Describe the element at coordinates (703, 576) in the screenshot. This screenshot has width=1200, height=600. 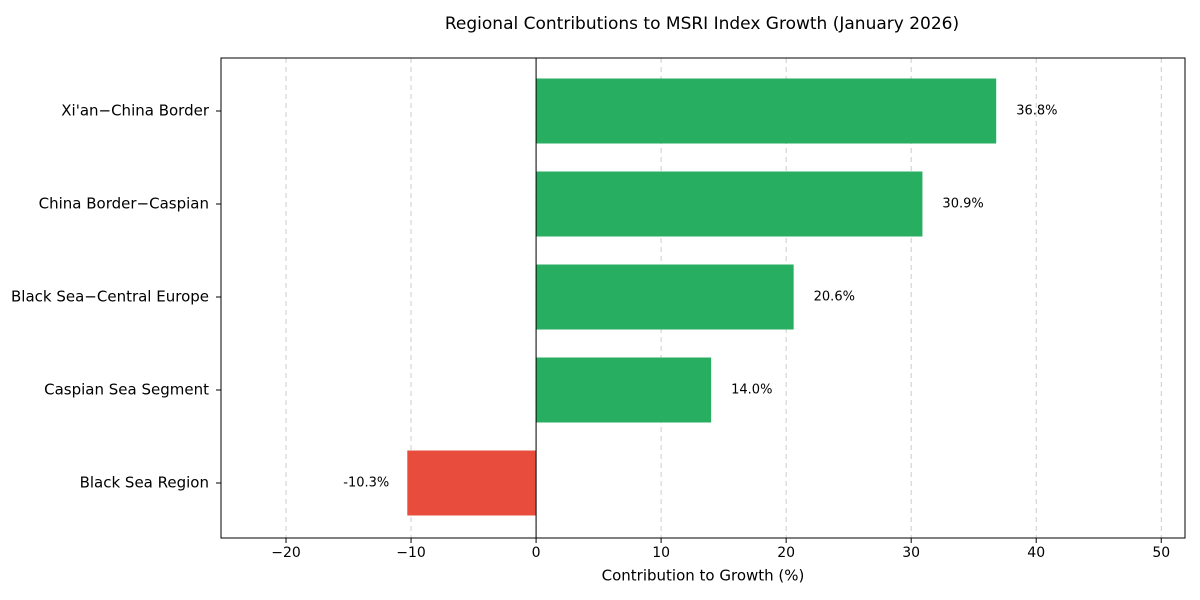
I see `x-axis-label: Contribution to Growth (%)` at that location.